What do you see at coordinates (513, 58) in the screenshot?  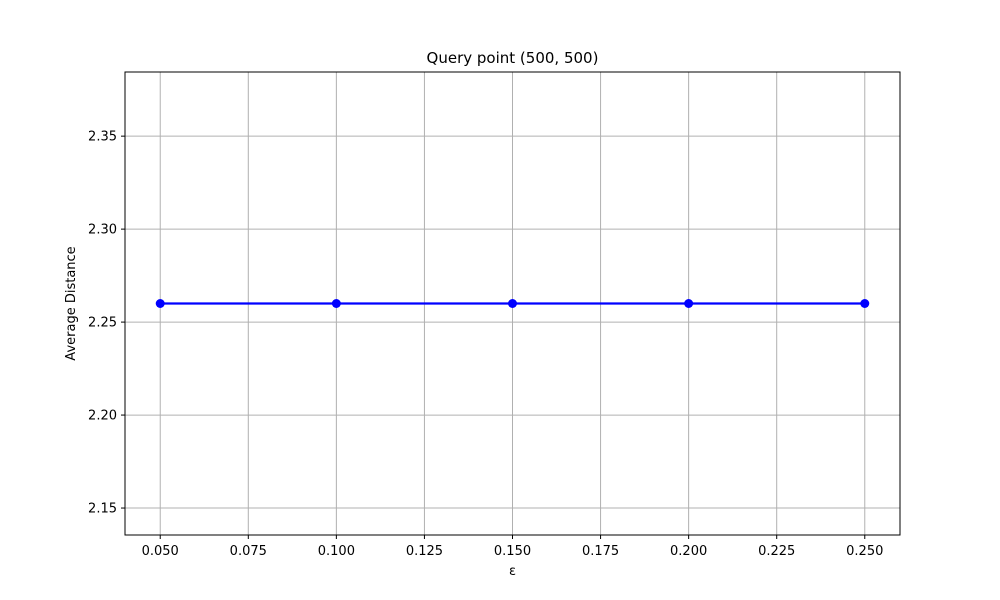 I see `chart-title: Query point (500, 500)` at bounding box center [513, 58].